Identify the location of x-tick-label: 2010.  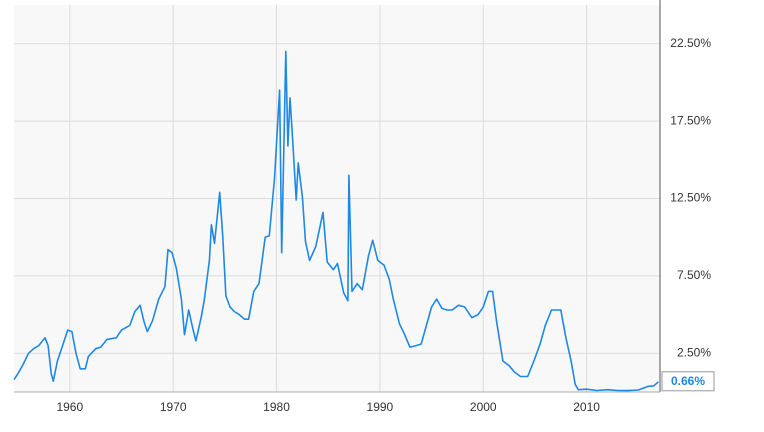
(586, 407).